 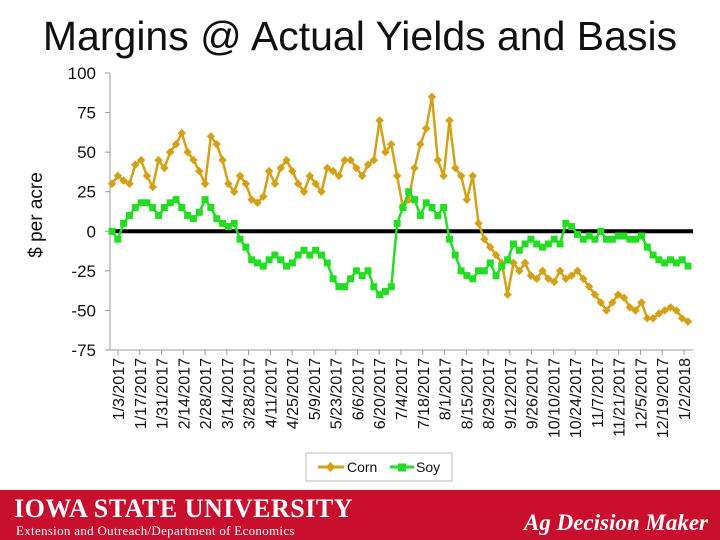 What do you see at coordinates (83, 310) in the screenshot?
I see `y-tick-label: -50` at bounding box center [83, 310].